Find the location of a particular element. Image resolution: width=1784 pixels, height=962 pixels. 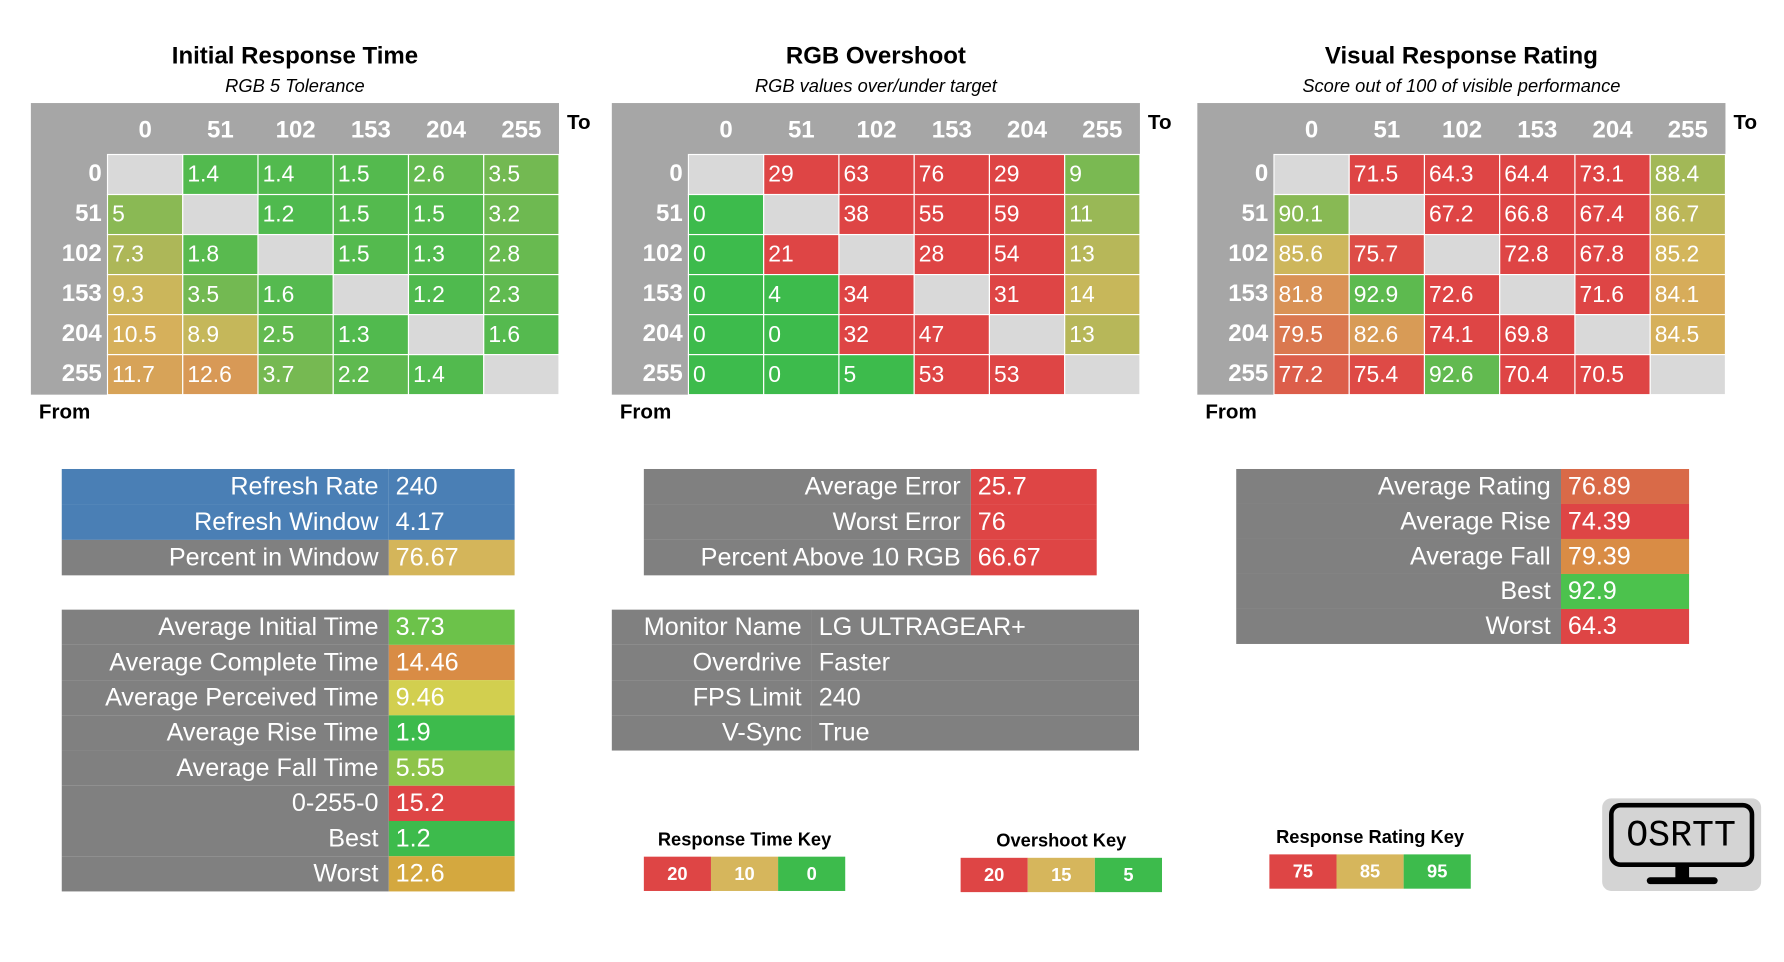

cell-value: 77.2 is located at coordinates (1301, 374).